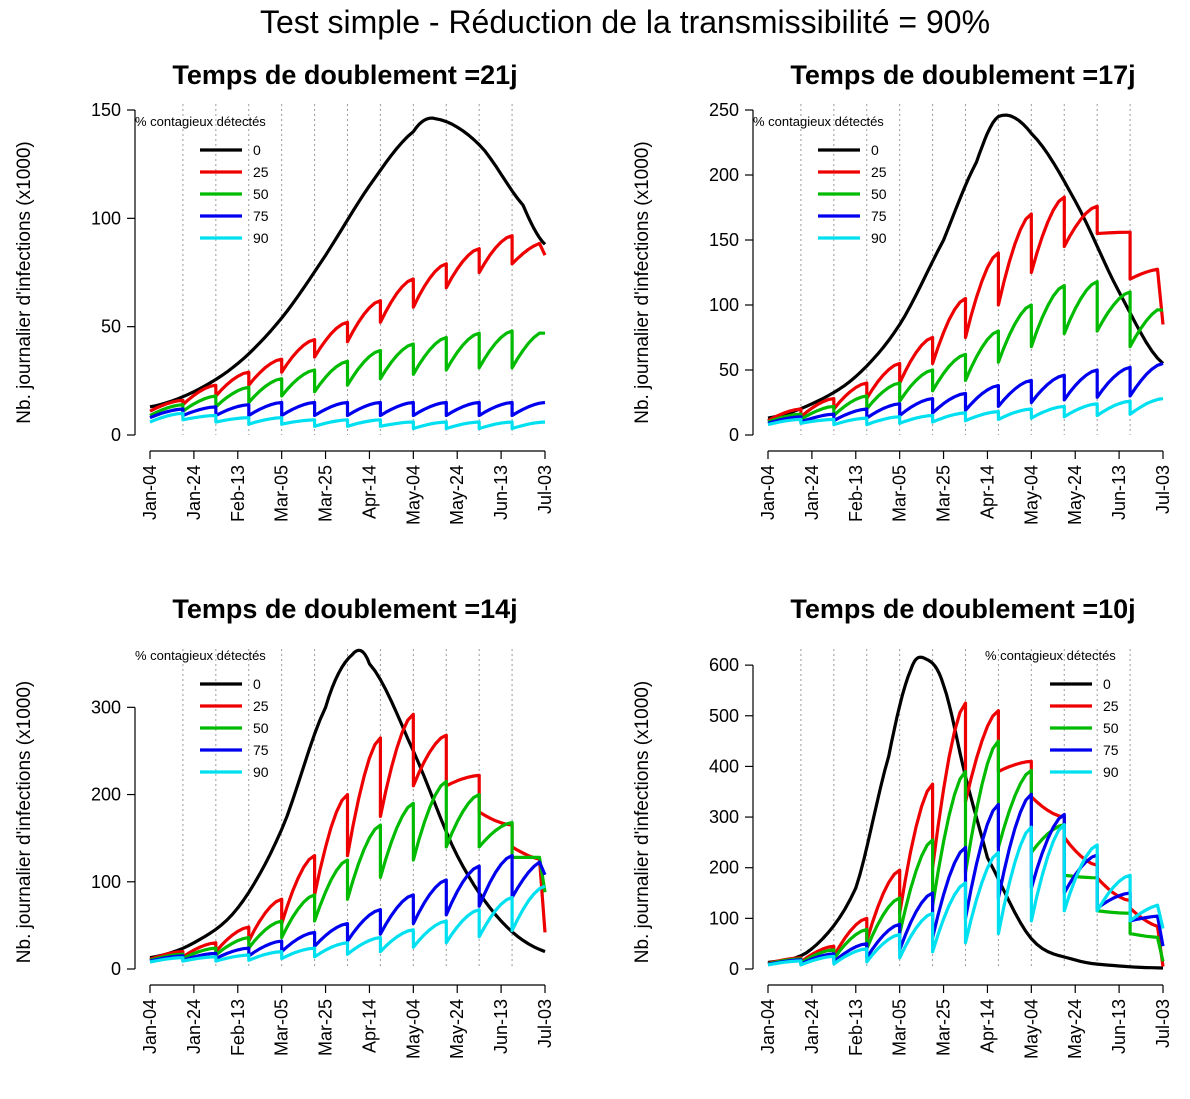  Describe the element at coordinates (724, 766) in the screenshot. I see `y-tick-label: 400` at that location.